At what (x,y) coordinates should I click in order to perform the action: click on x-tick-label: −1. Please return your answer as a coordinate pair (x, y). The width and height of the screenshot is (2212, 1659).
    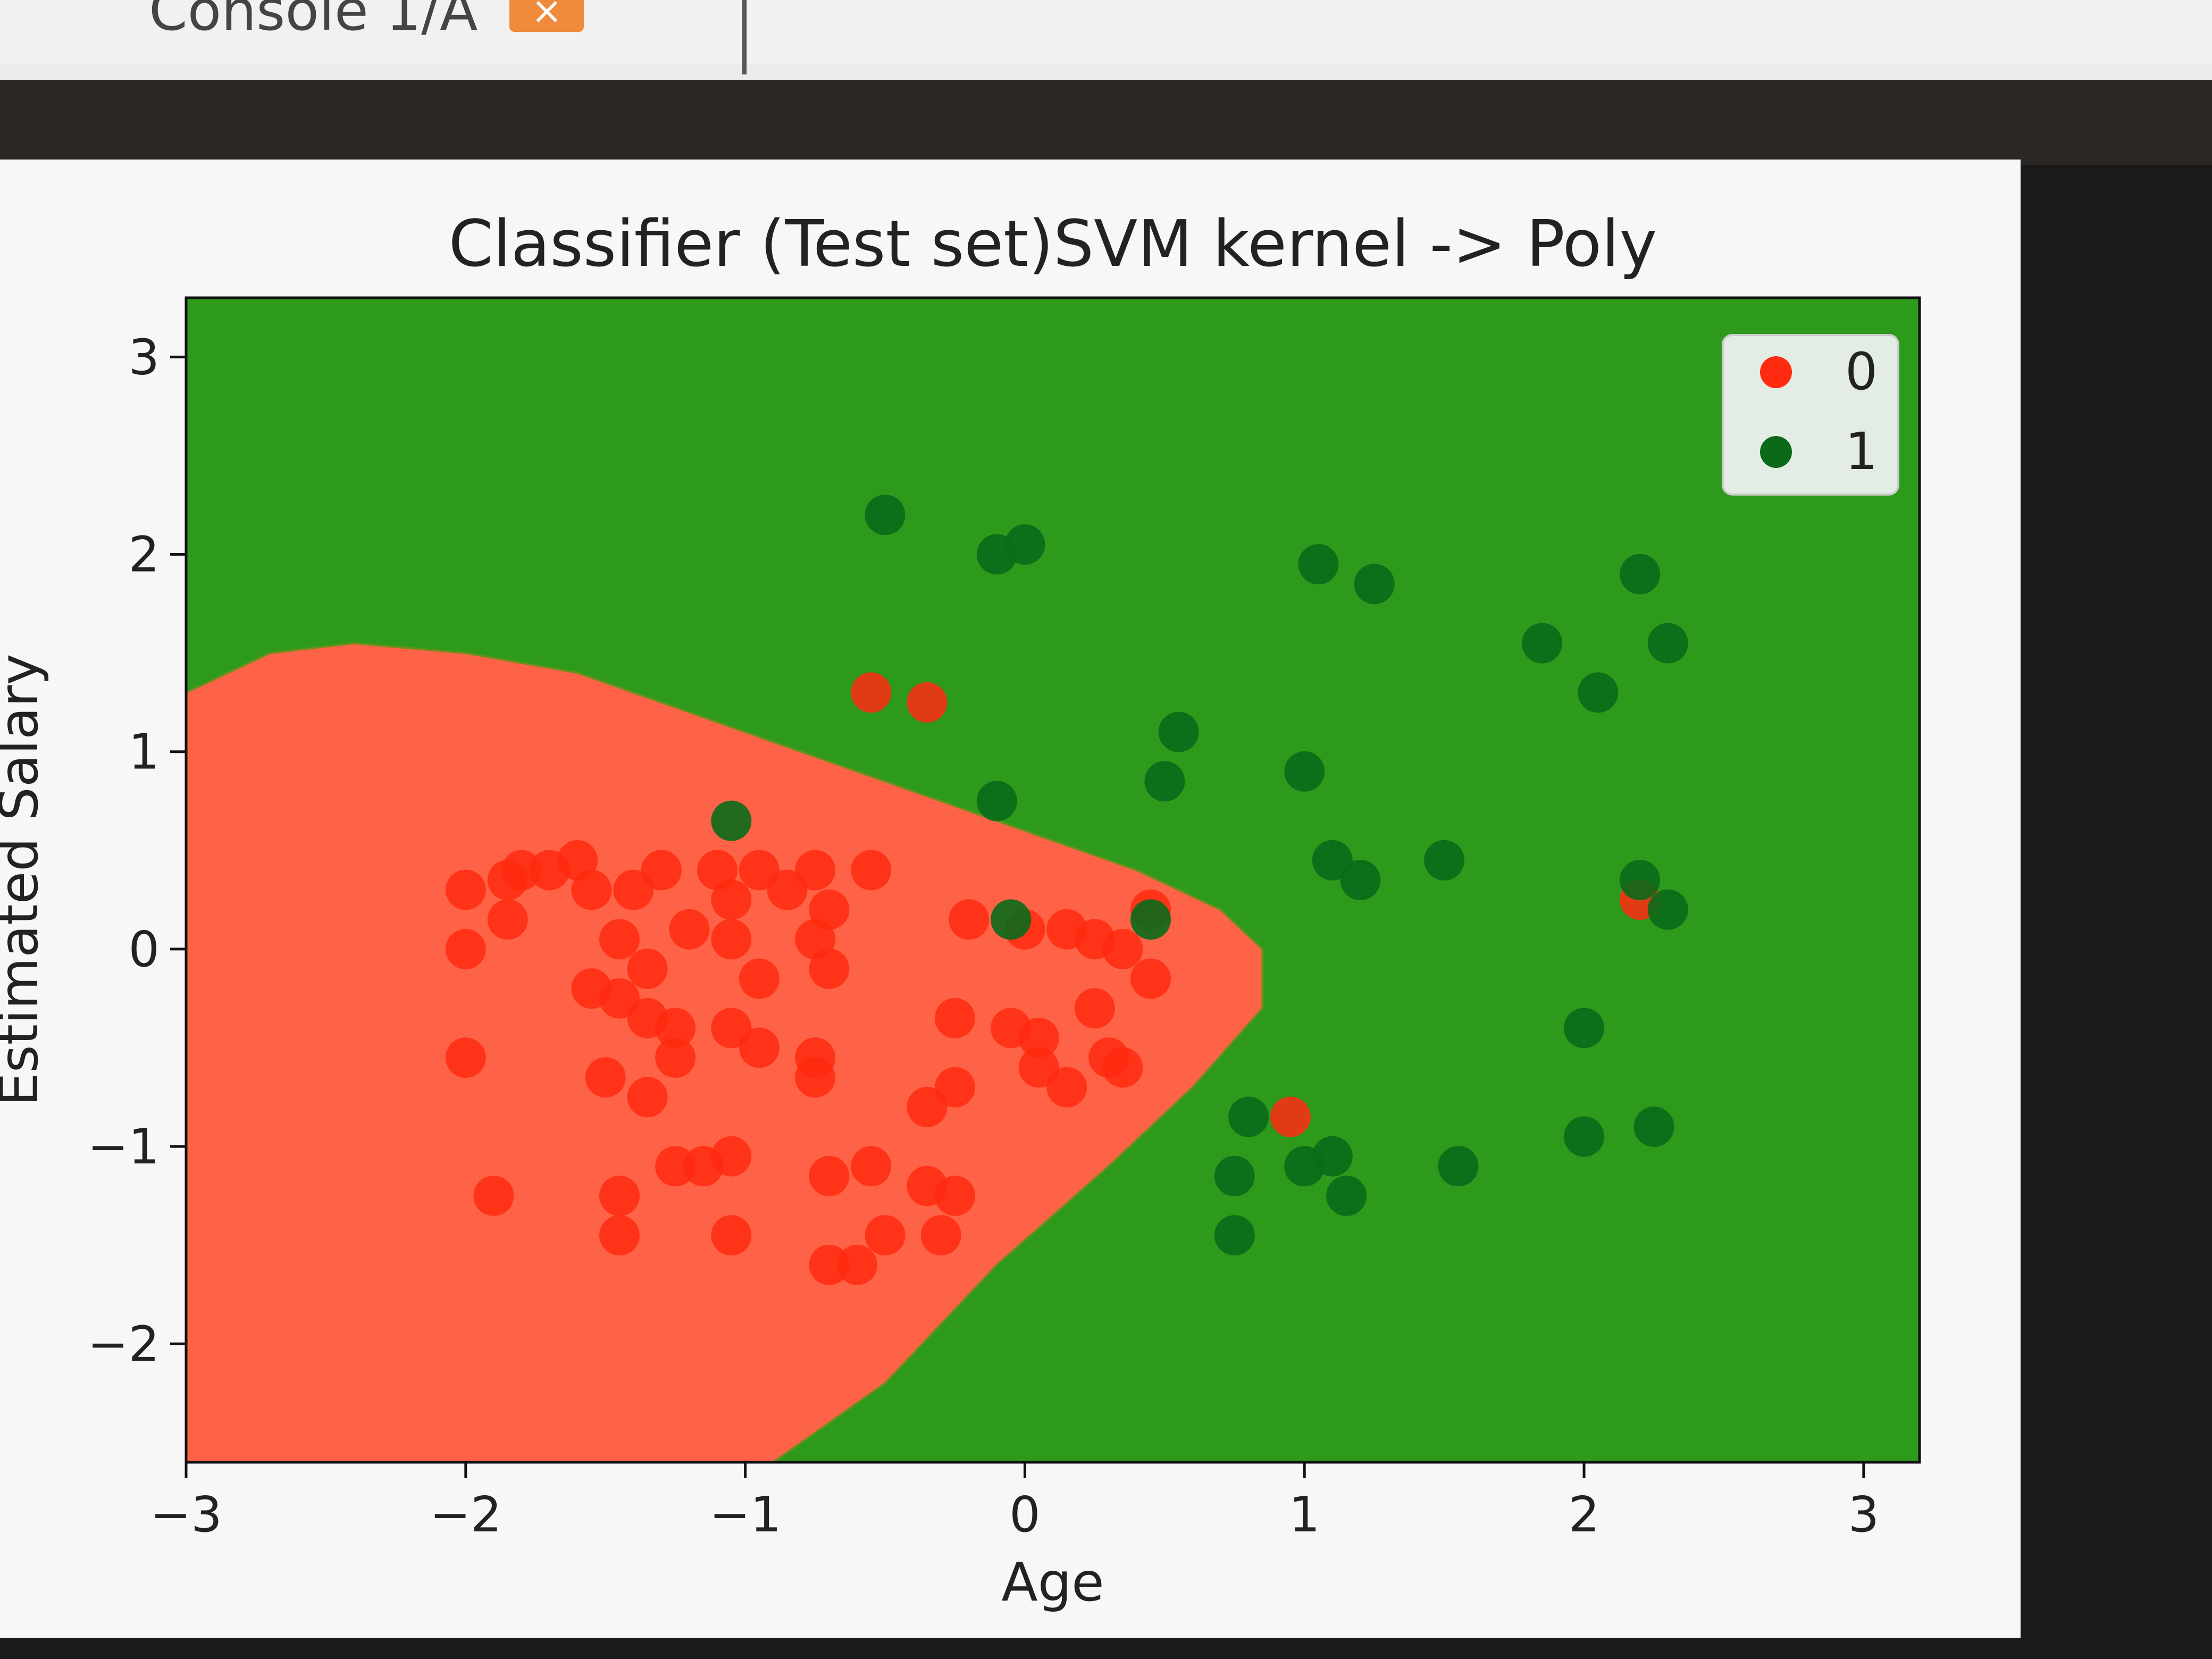
    Looking at the image, I should click on (745, 1514).